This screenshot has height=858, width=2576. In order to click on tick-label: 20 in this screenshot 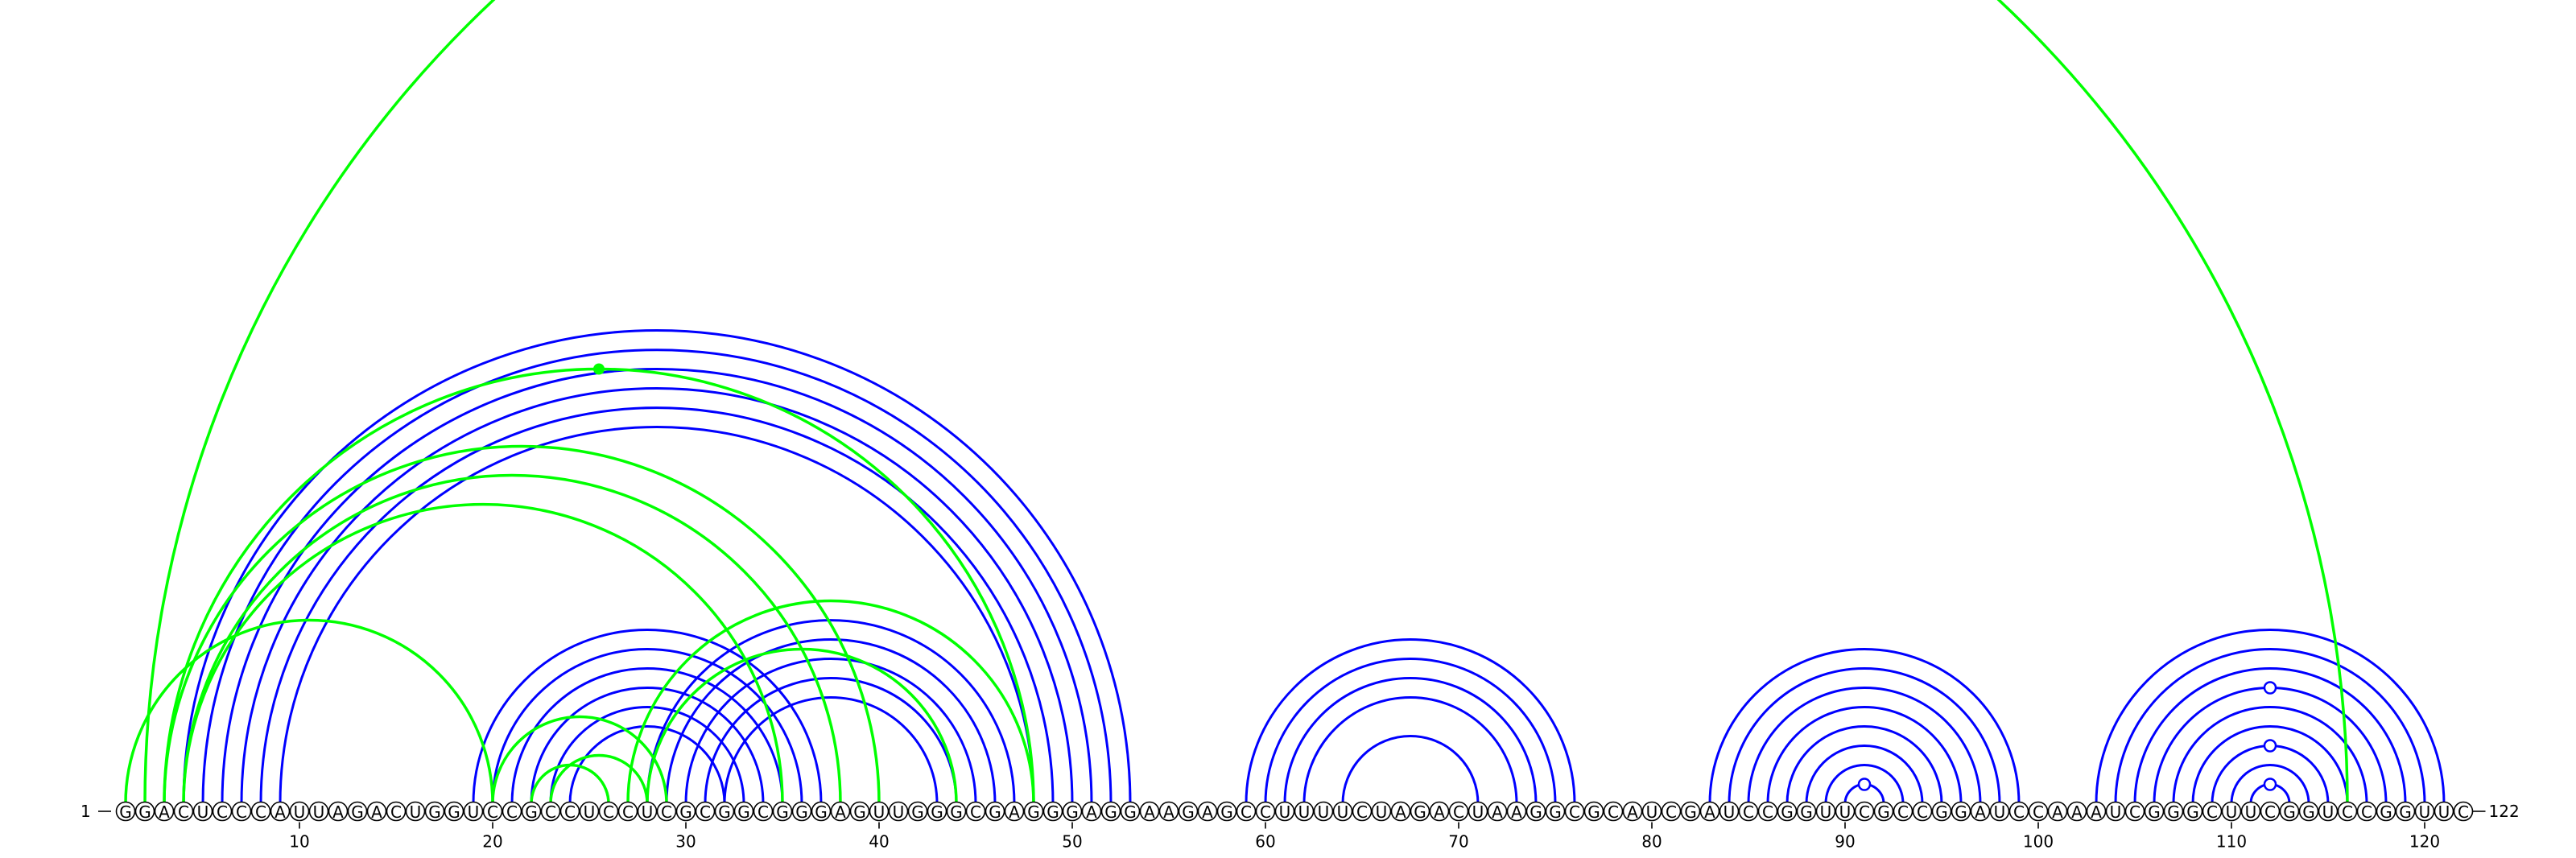, I will do `click(492, 842)`.